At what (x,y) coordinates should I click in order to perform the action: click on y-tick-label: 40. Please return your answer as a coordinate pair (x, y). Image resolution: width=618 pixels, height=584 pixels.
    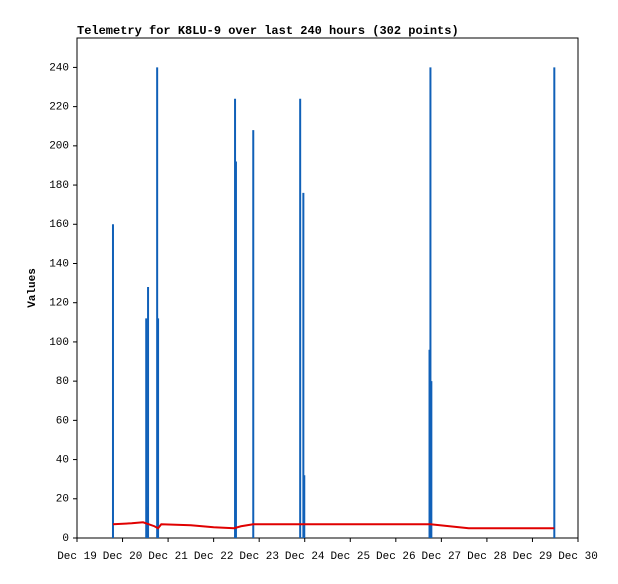
    Looking at the image, I should click on (62, 460).